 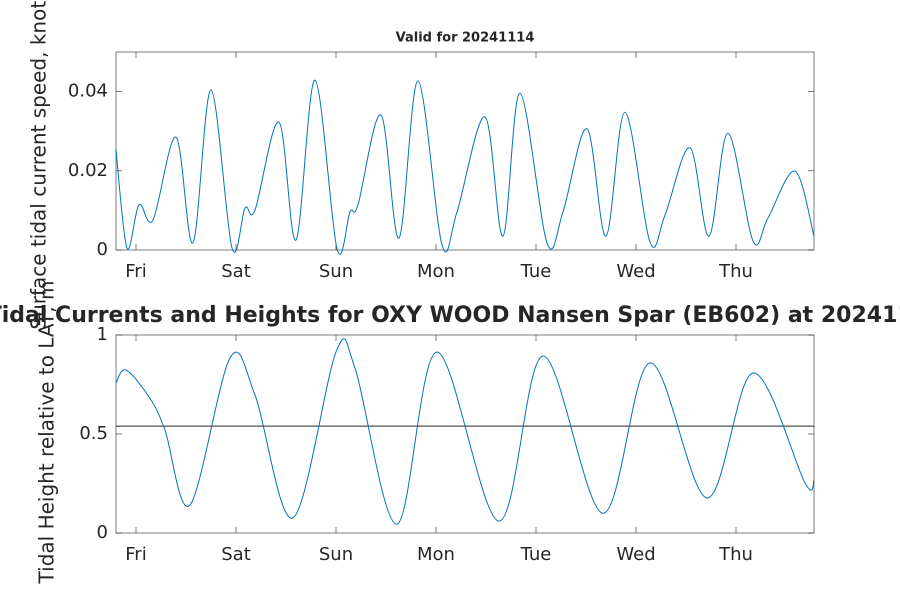 I want to click on y-tick-label: 0.02, so click(x=88, y=170).